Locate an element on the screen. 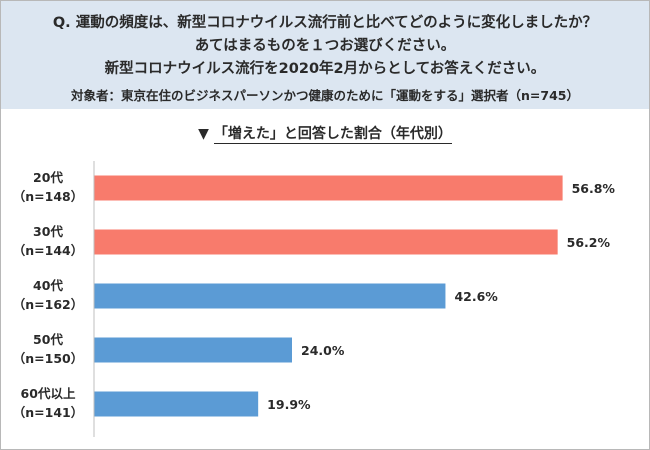 The width and height of the screenshot is (650, 450). question-line-1: Q. 運動の頻度は、新型コロナウイルス流行前と比べてどのように変化しましたか？ is located at coordinates (325, 23).